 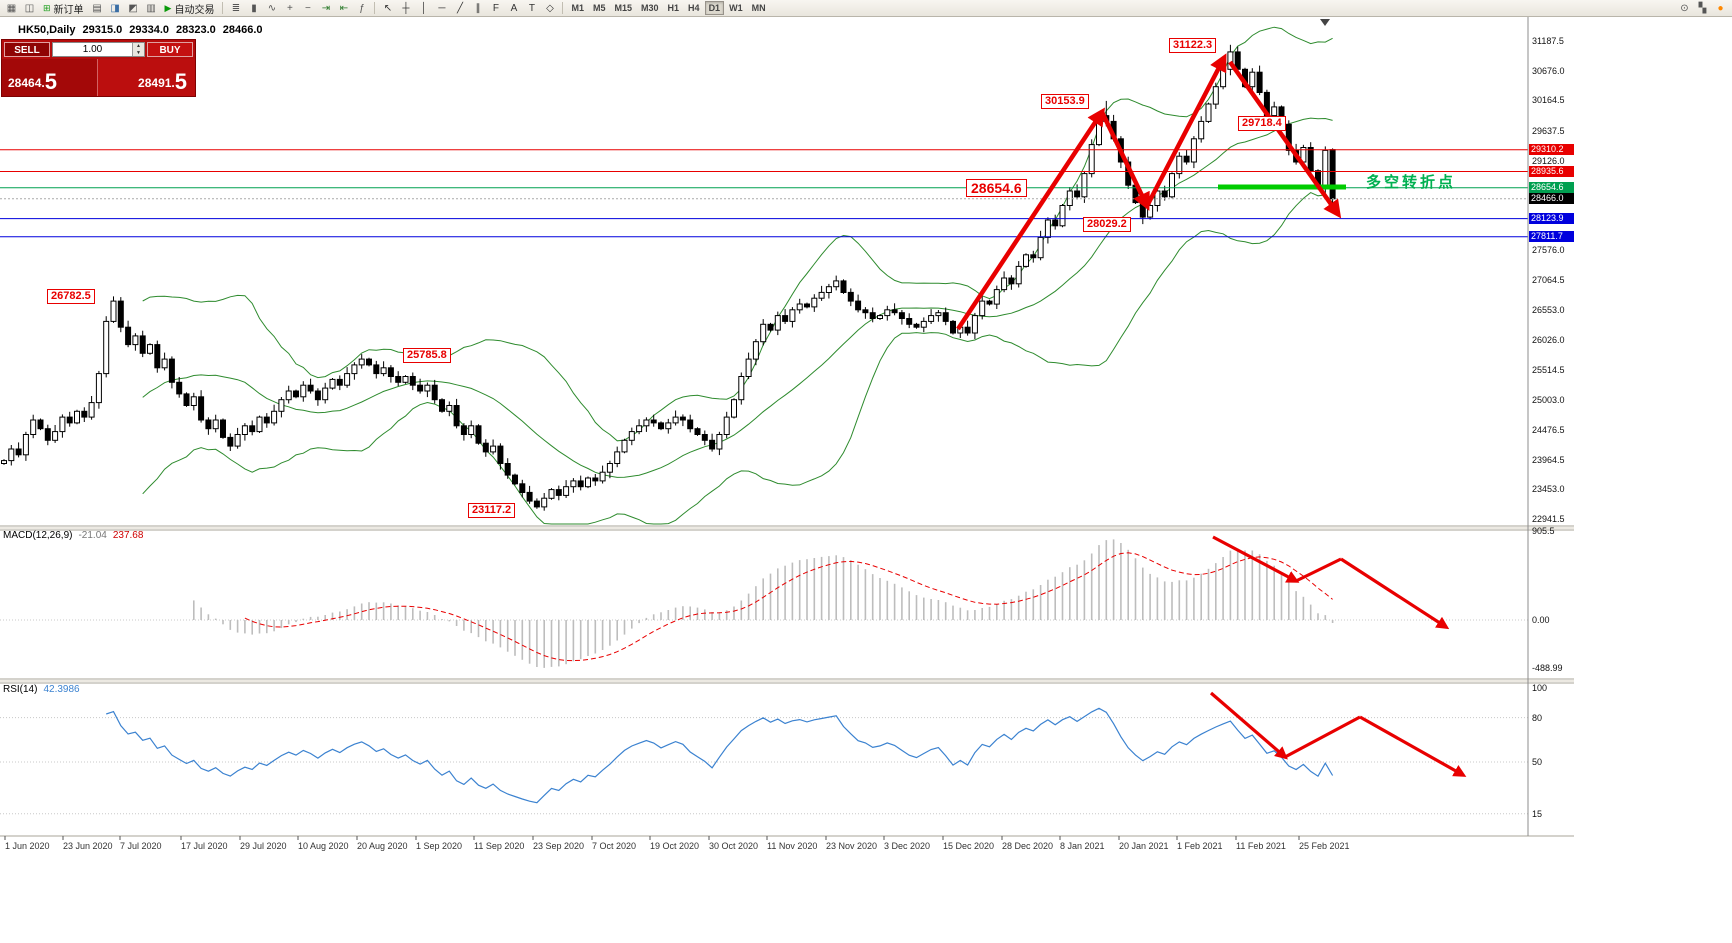 What do you see at coordinates (1200, 846) in the screenshot?
I see `time-axis-label: 1 Feb 2021` at bounding box center [1200, 846].